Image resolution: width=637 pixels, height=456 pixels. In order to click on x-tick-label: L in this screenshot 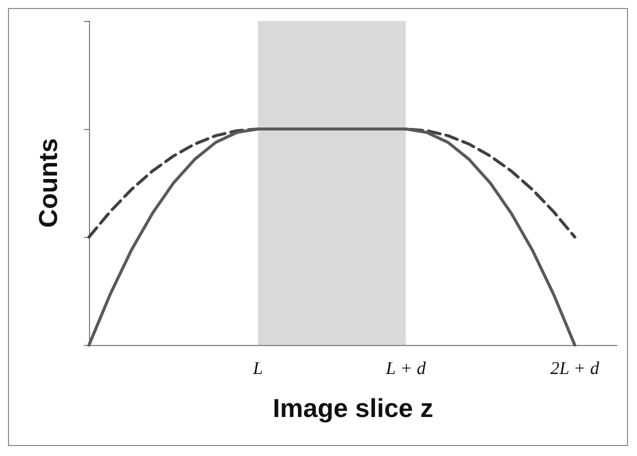, I will do `click(257, 368)`.